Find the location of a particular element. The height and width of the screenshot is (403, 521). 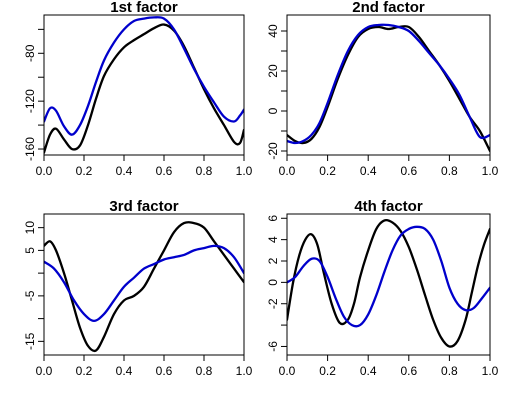

chart-title: 1st factor is located at coordinates (144, 8).